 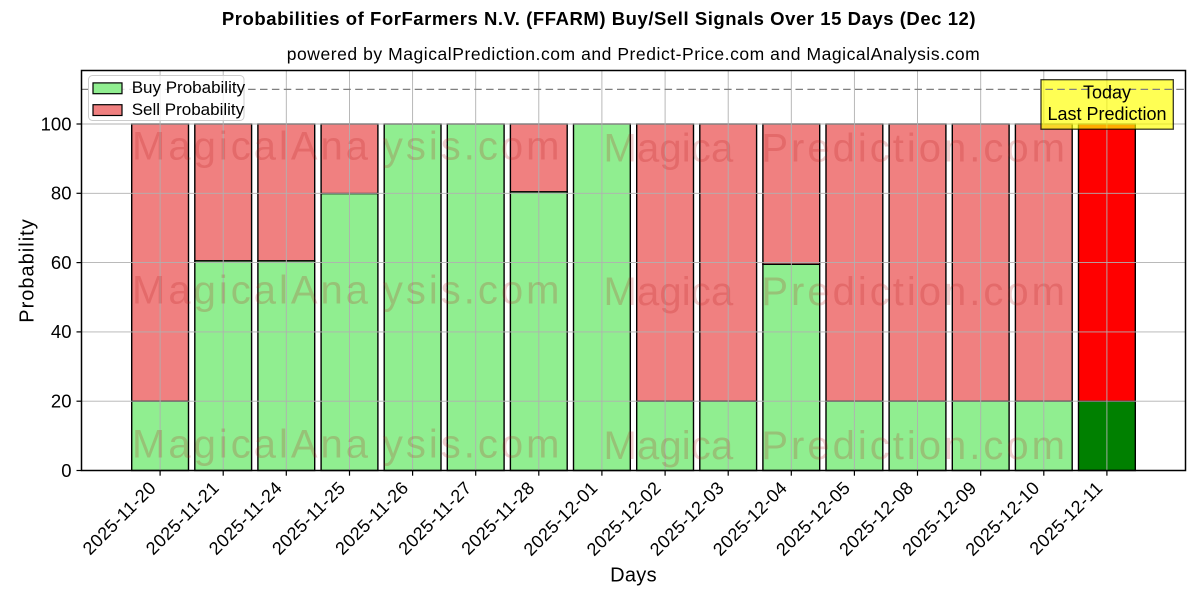 I want to click on svg-text: 100, so click(x=56, y=123).